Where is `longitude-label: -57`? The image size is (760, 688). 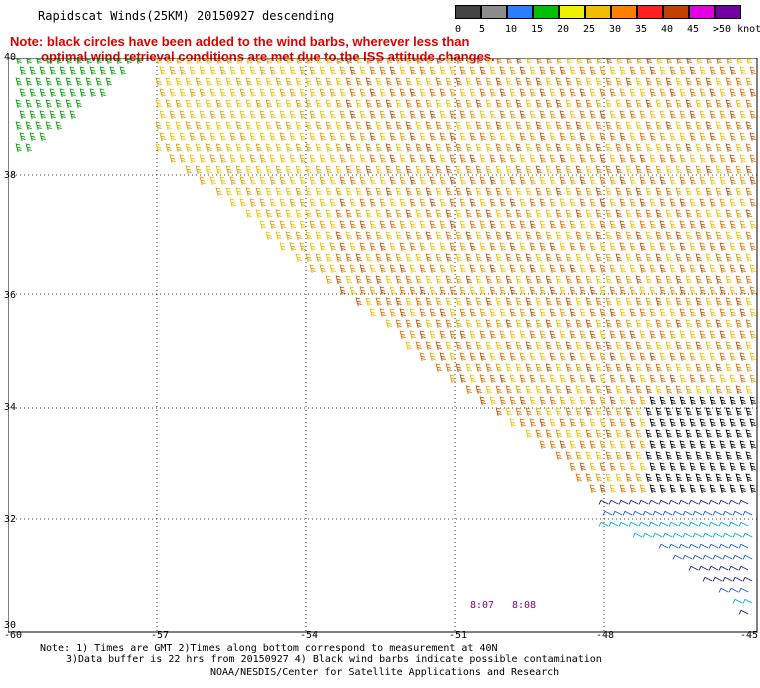 longitude-label: -57 is located at coordinates (160, 635).